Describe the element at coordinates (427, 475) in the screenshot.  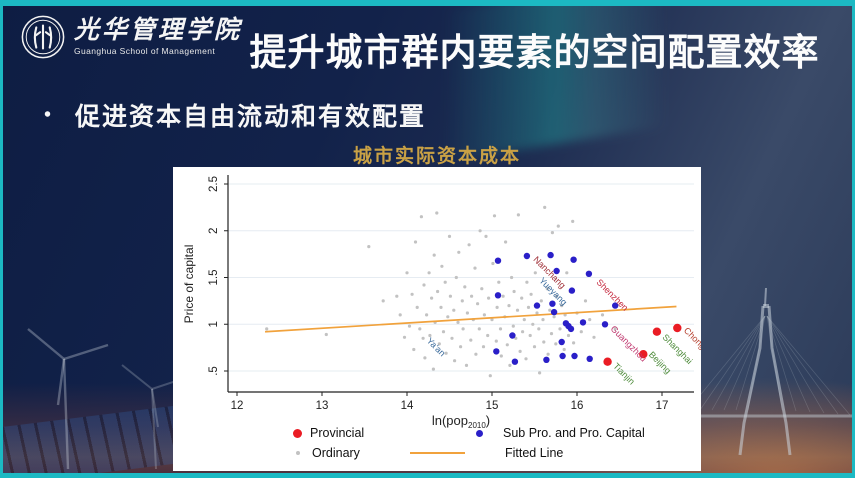
I see `slide-border-bottom` at that location.